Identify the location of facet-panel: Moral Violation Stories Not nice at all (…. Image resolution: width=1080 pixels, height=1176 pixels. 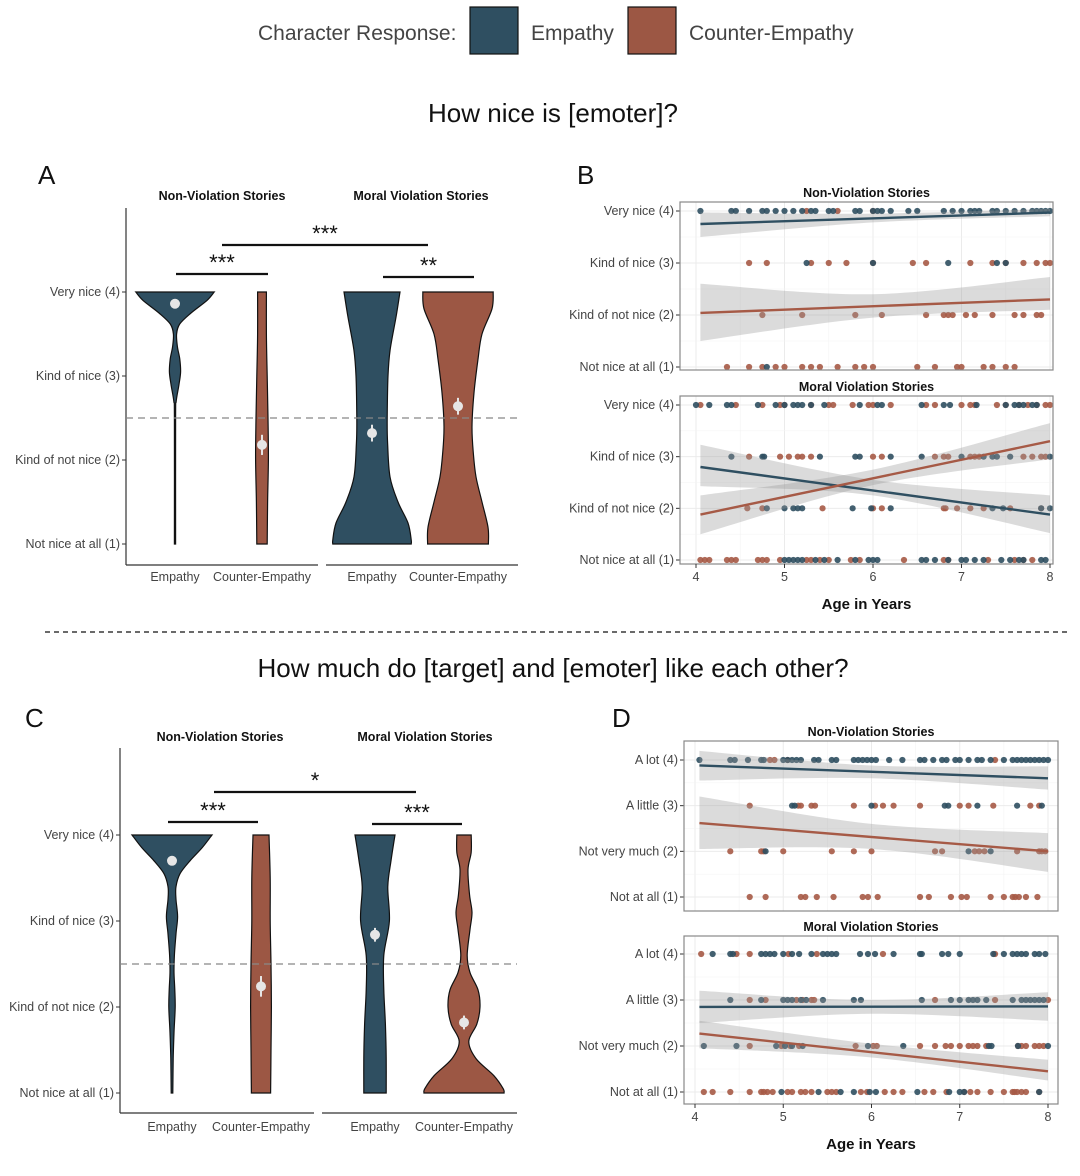
(811, 473).